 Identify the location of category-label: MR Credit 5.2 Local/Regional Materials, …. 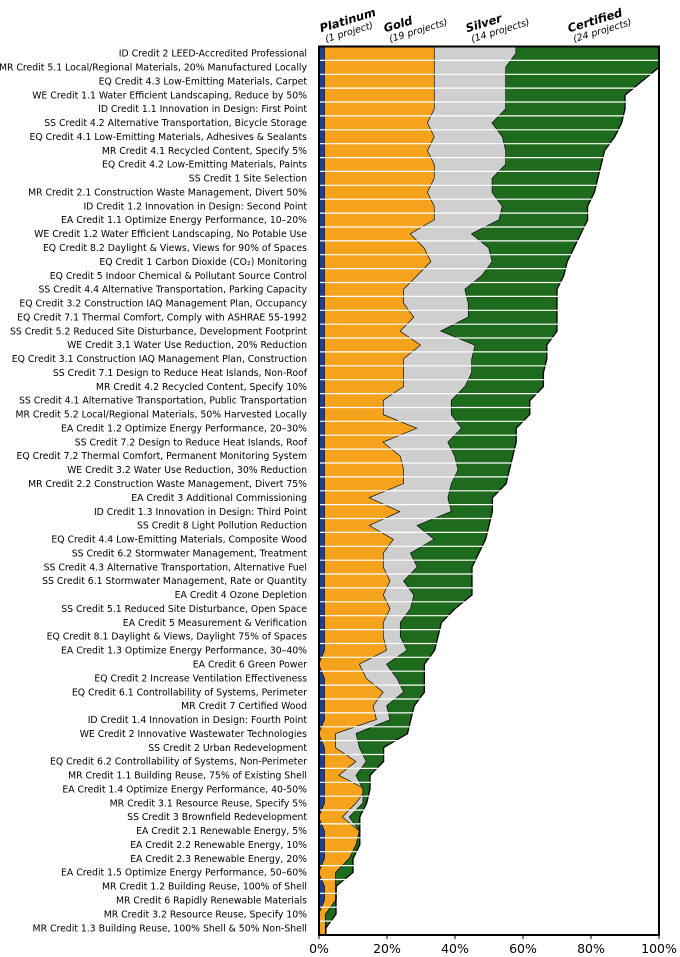
(162, 415).